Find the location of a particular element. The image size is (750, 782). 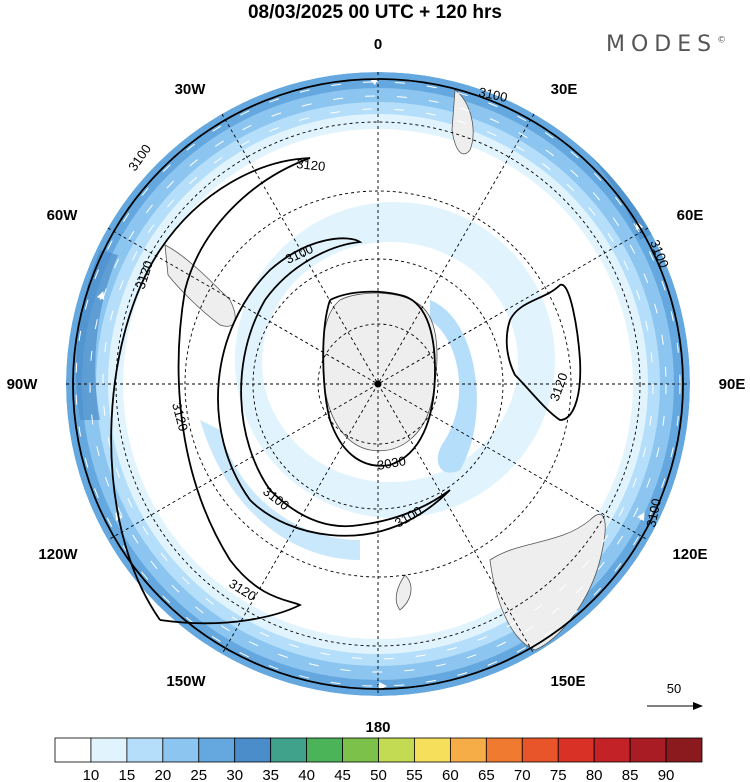

colorbar-tick-label: 15 is located at coordinates (127, 774).